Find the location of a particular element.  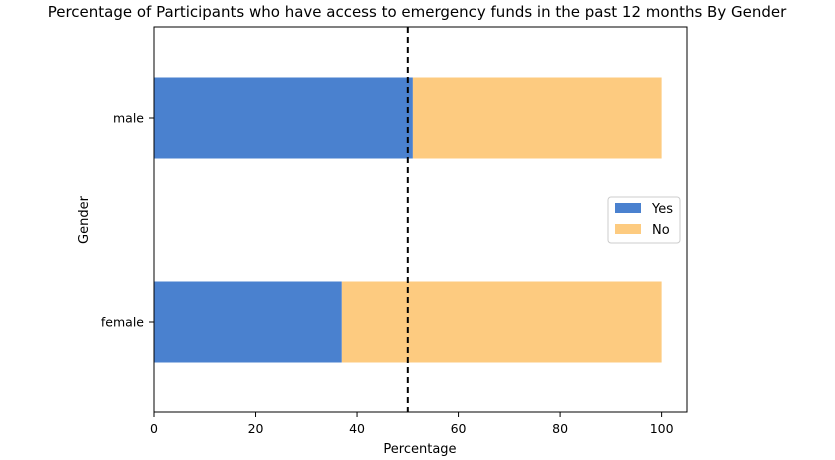

y-axis-ticks: female male is located at coordinates (127, 220).